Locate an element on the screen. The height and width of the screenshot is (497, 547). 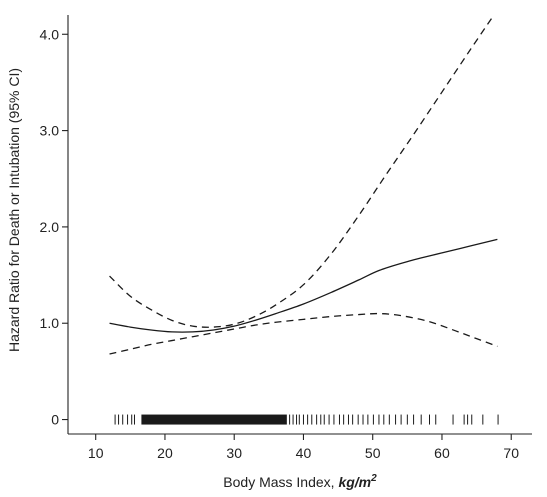
x-axis-label: Body Mass Index, kg/m2 is located at coordinates (300, 481).